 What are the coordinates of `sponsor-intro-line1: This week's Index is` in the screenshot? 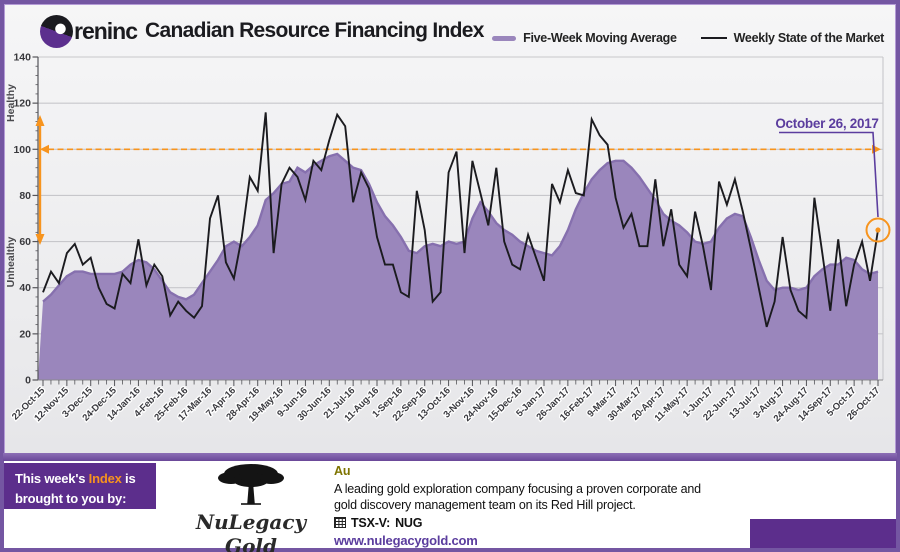 It's located at (75, 478).